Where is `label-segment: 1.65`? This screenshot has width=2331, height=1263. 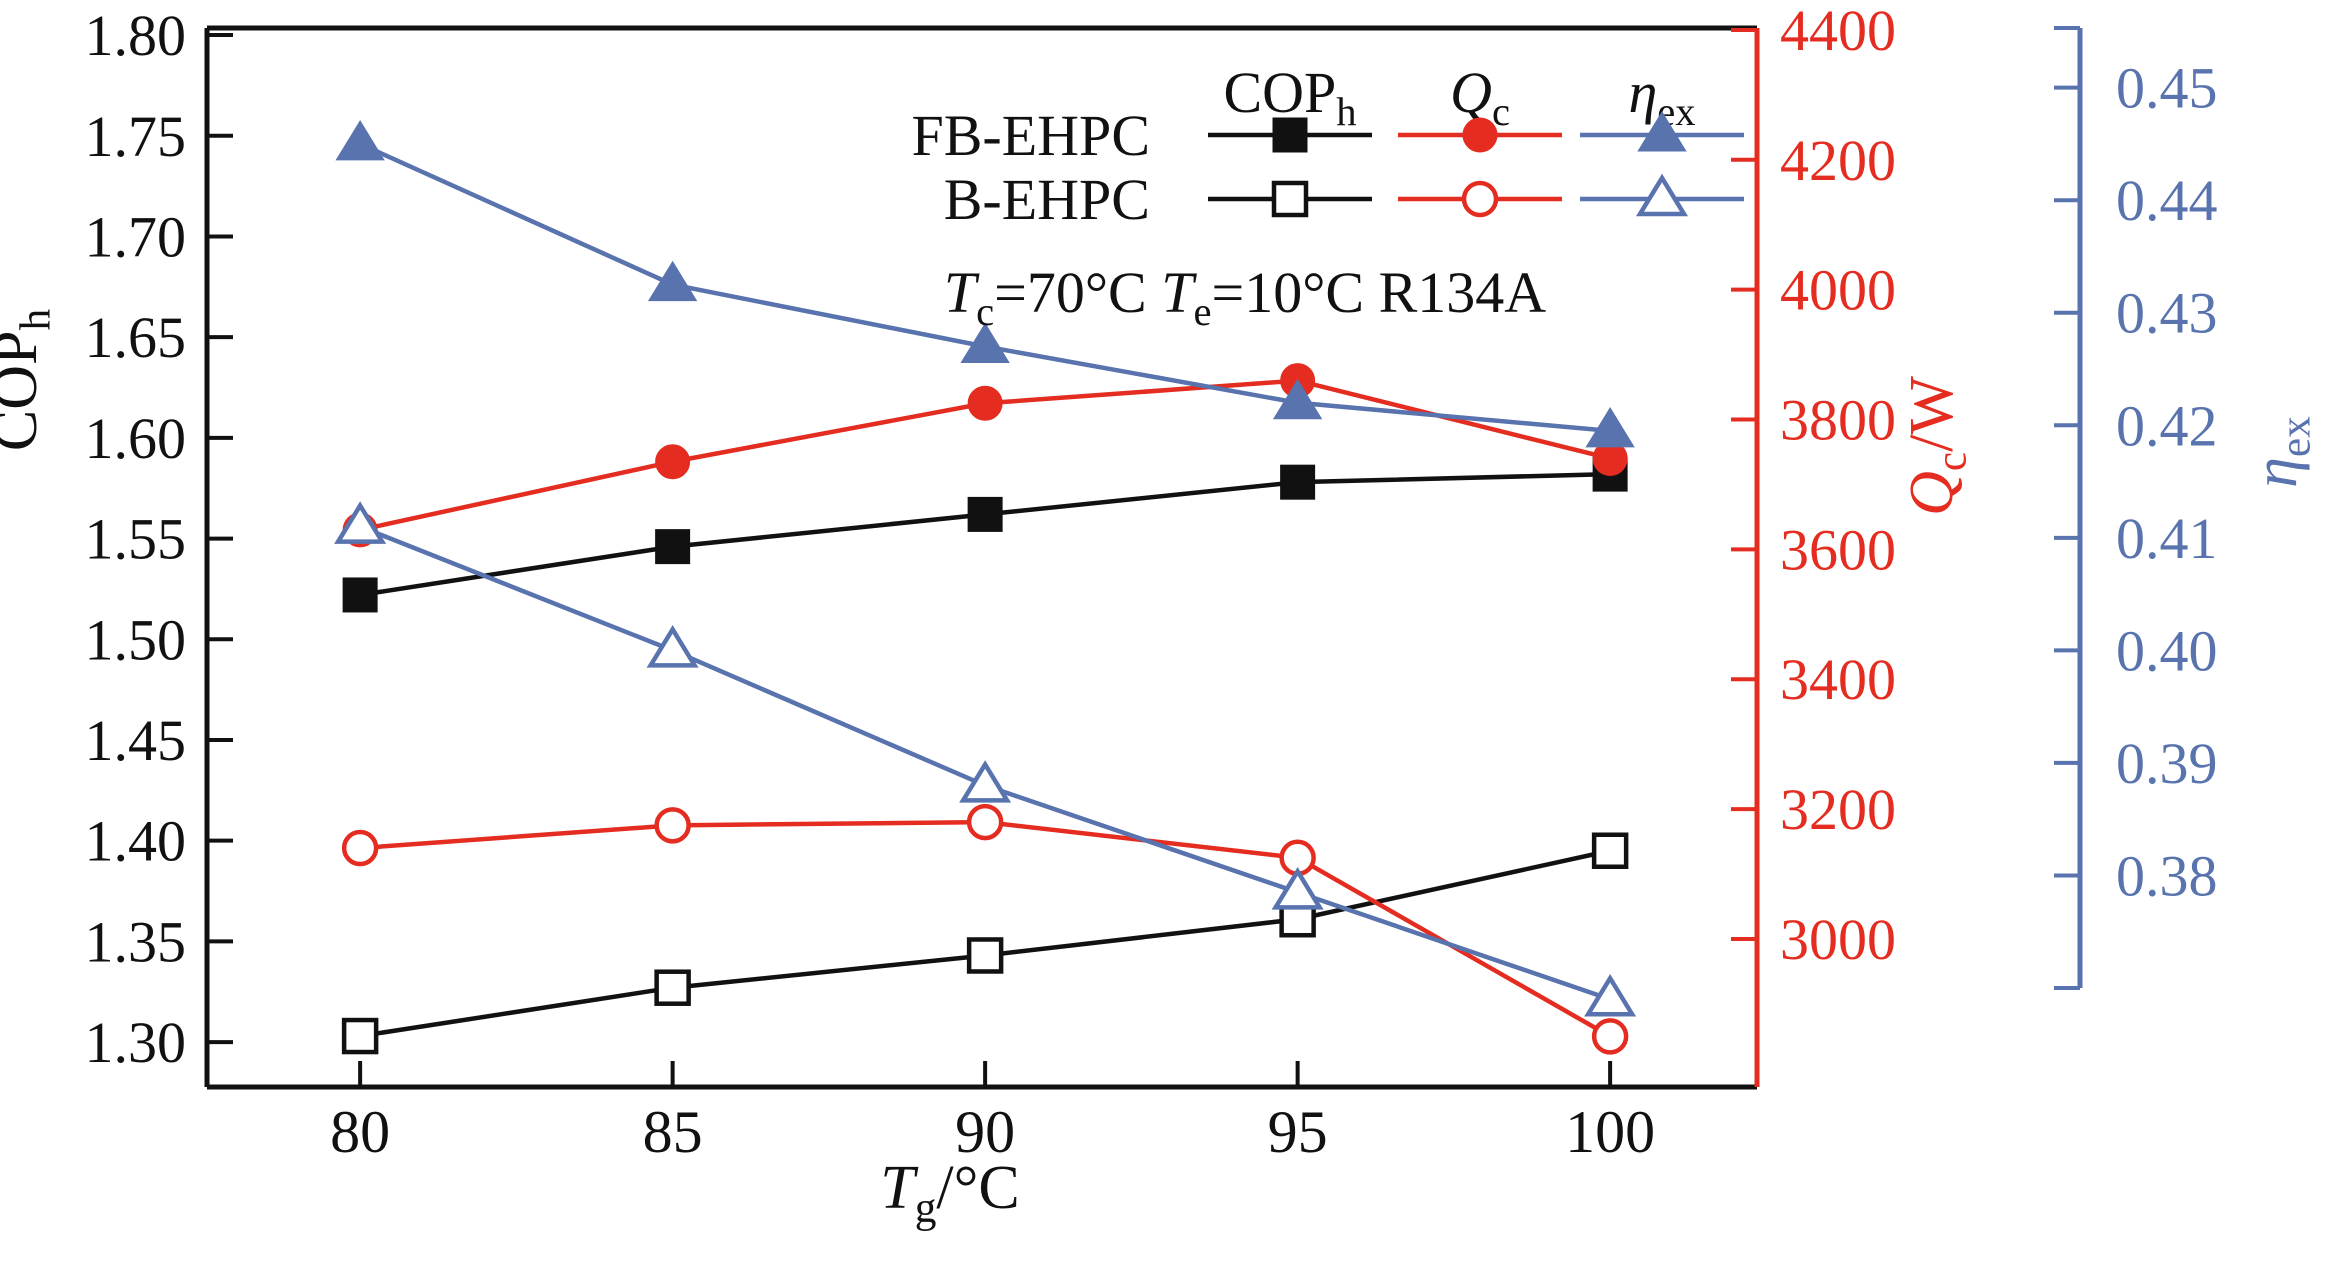 label-segment: 1.65 is located at coordinates (136, 337).